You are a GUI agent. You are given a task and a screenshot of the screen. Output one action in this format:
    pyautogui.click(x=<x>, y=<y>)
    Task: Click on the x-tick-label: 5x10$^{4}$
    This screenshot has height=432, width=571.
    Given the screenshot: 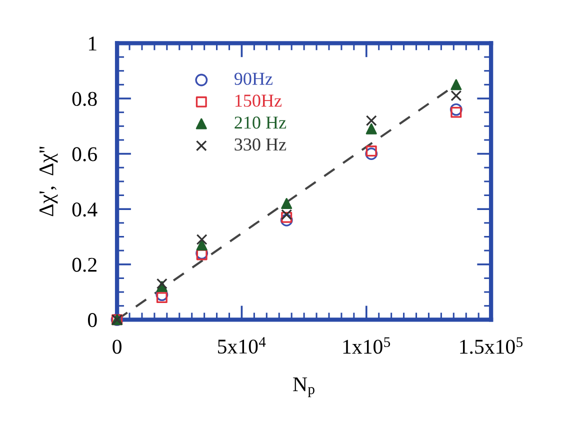 What is the action you would take?
    pyautogui.click(x=242, y=345)
    